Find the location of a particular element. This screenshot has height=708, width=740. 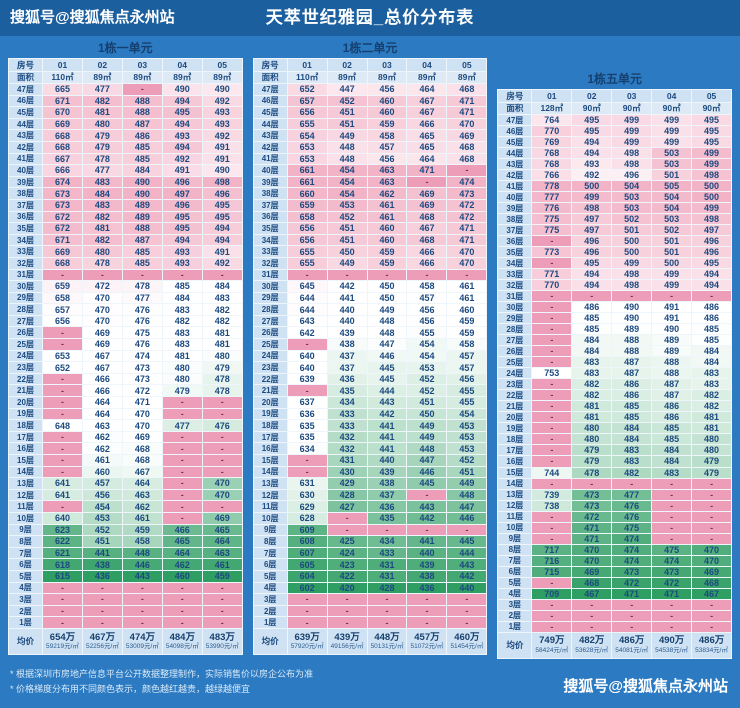

price-cell: 776 is located at coordinates (552, 209).